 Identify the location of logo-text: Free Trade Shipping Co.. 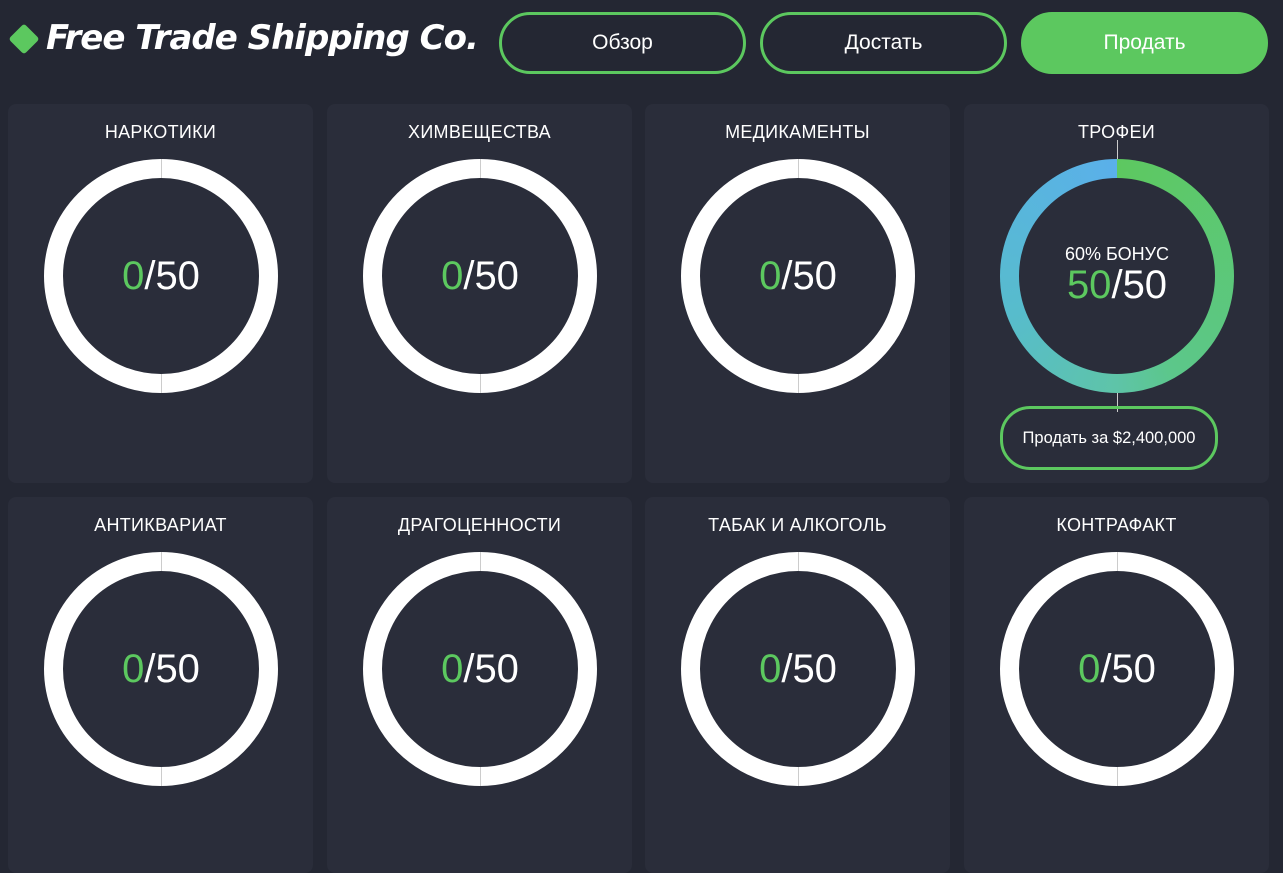
(262, 38).